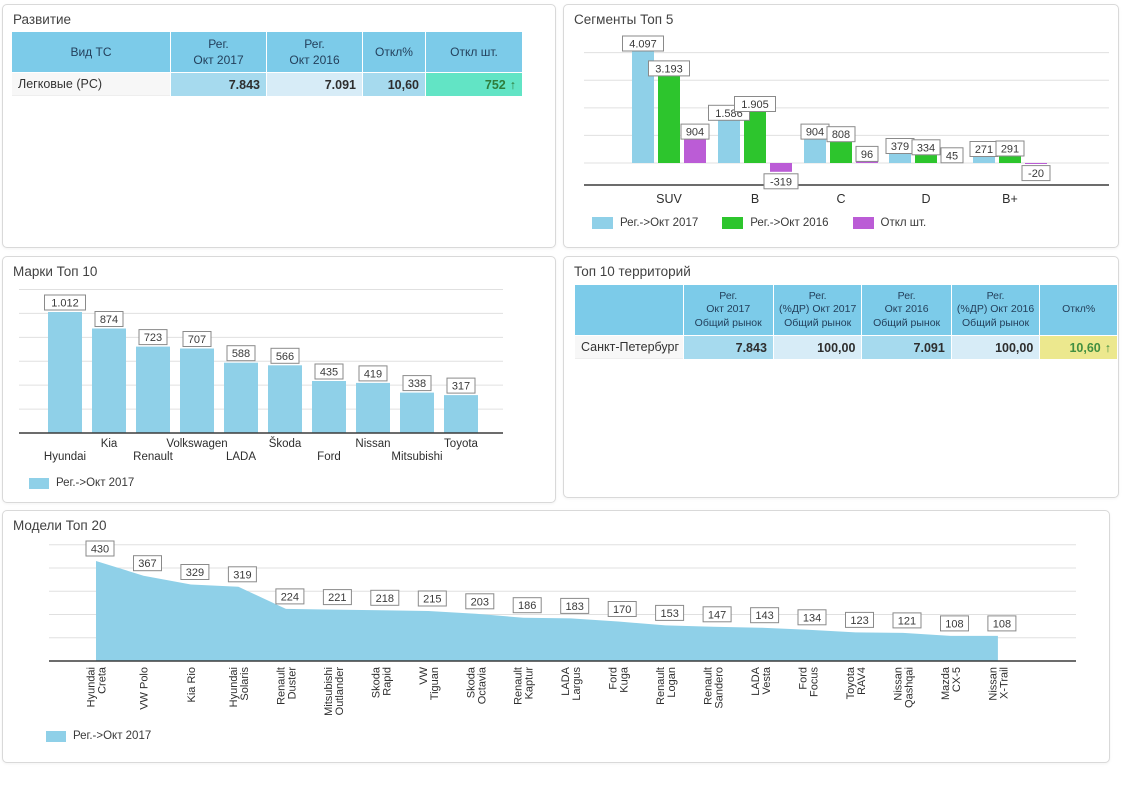 This screenshot has height=793, width=1122. What do you see at coordinates (65, 457) in the screenshot?
I see `category-label-Hyundai: Hyundai` at bounding box center [65, 457].